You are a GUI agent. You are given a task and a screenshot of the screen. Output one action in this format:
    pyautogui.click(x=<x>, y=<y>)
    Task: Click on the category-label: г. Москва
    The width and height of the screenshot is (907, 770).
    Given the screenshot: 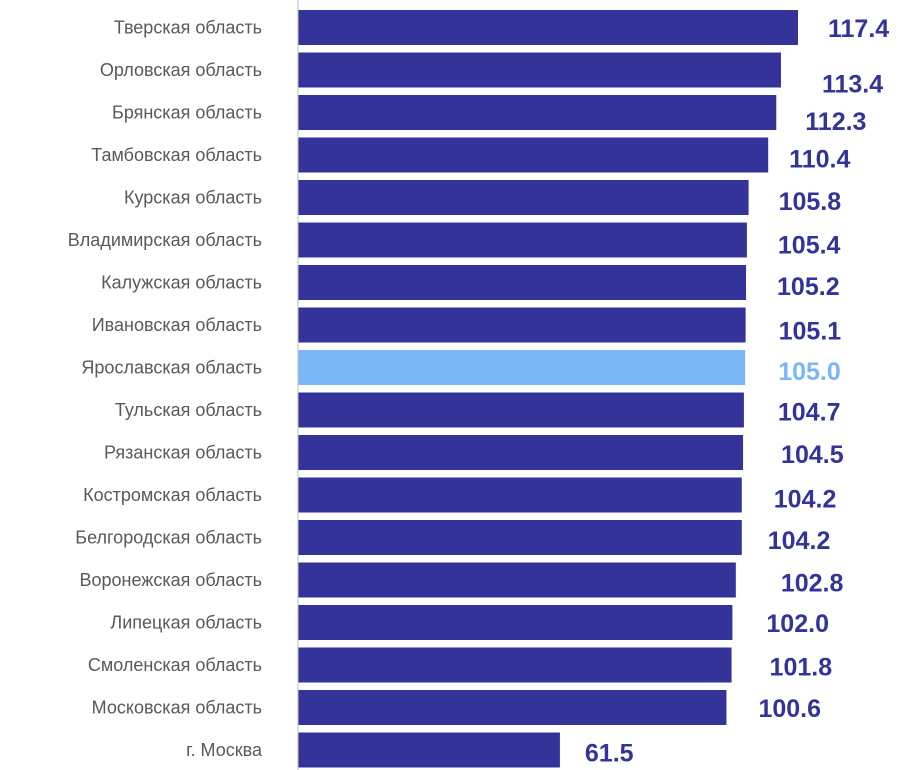 What is the action you would take?
    pyautogui.click(x=224, y=750)
    